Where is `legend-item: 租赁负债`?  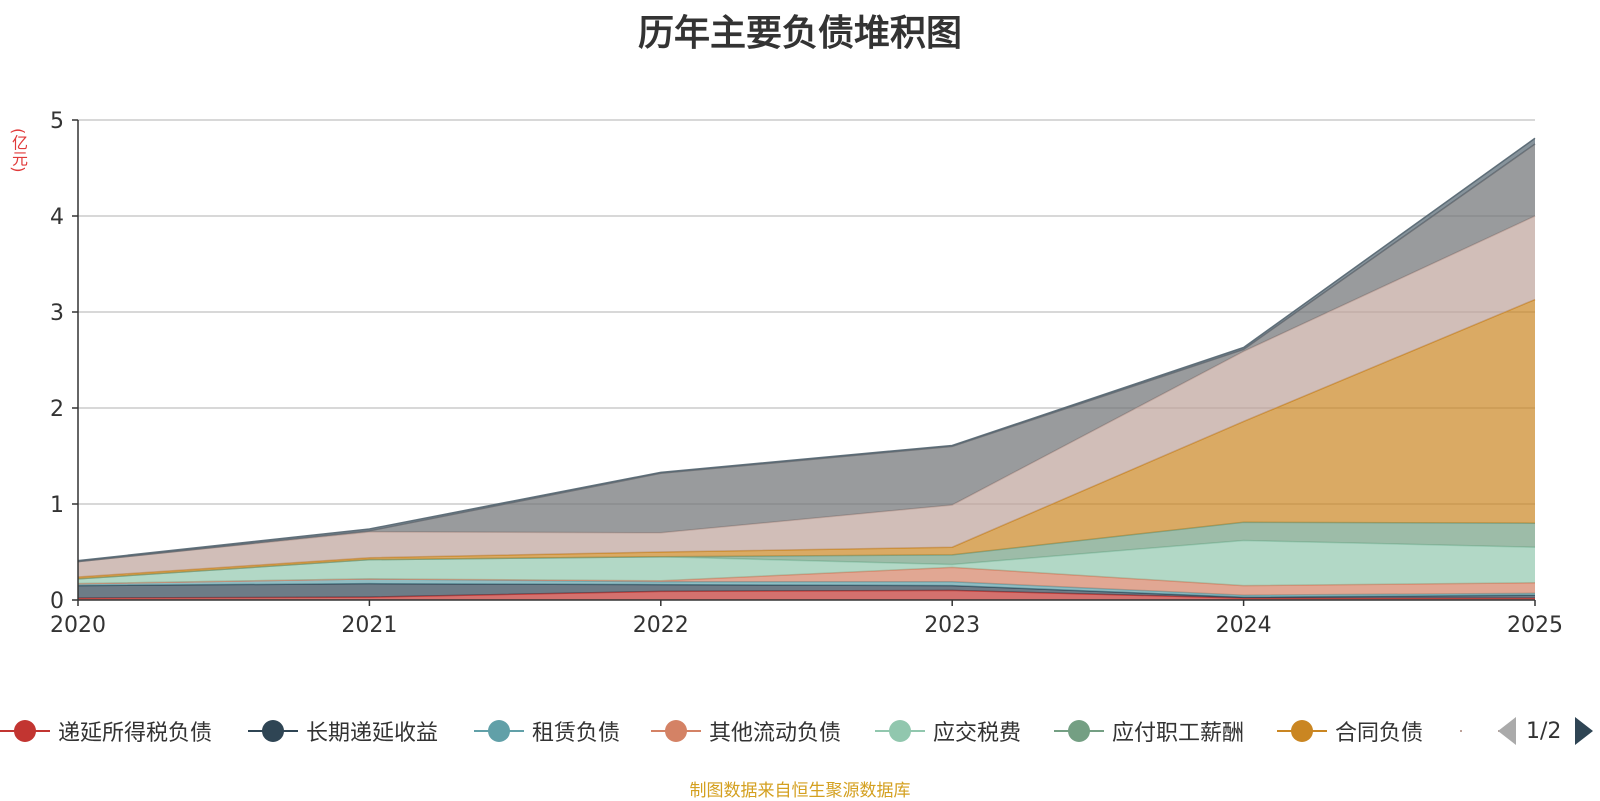
legend-item: 租赁负债 is located at coordinates (547, 731).